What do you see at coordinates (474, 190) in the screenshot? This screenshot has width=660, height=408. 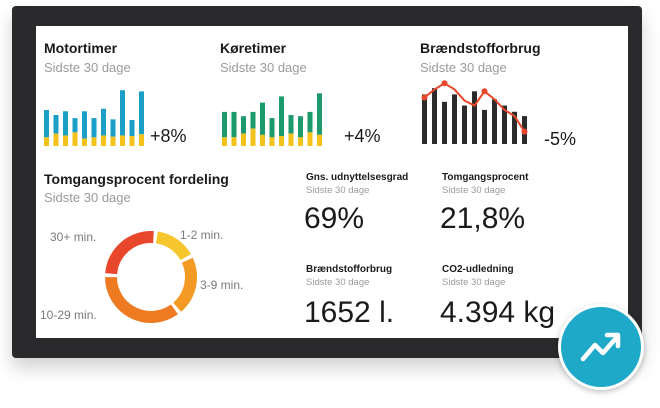 I see `tomgang-subtitle: Sidste 30 dage` at bounding box center [474, 190].